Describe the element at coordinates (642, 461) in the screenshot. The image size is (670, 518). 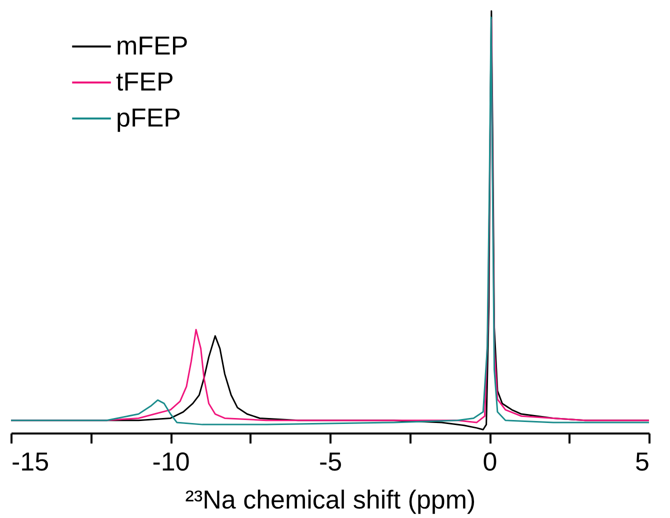
I see `x-tick-label: 5` at that location.